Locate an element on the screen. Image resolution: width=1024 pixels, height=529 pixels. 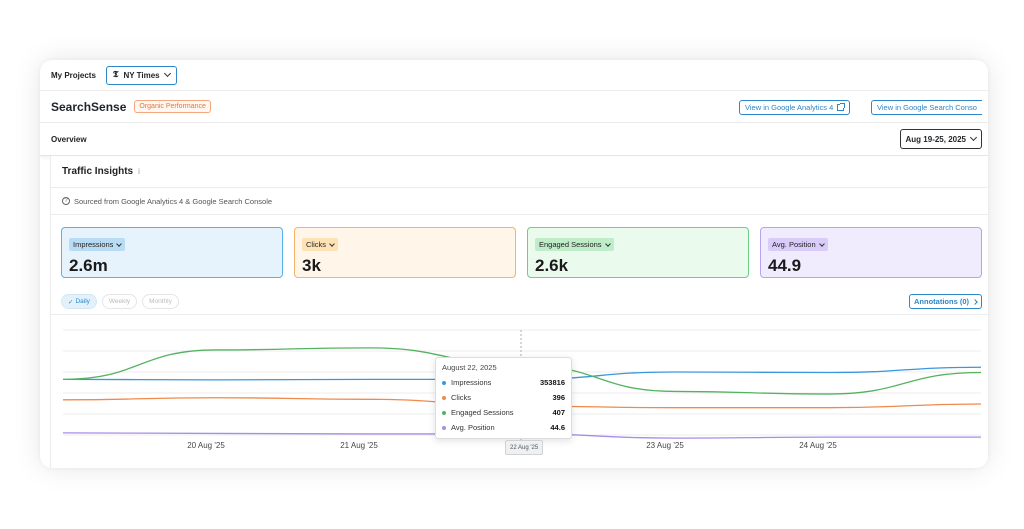
hover-x-label: 22 Aug '25 is located at coordinates (524, 447).